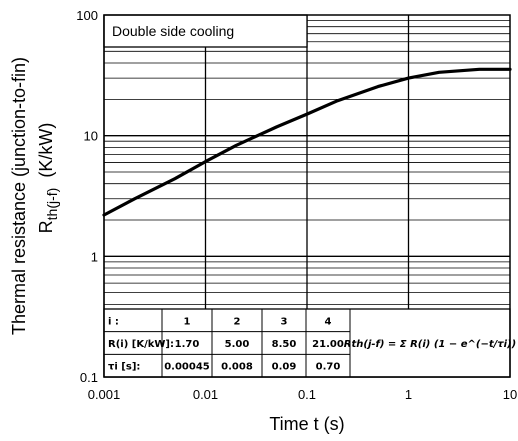 This screenshot has height=441, width=518. I want to click on table-cell: 0.09, so click(284, 367).